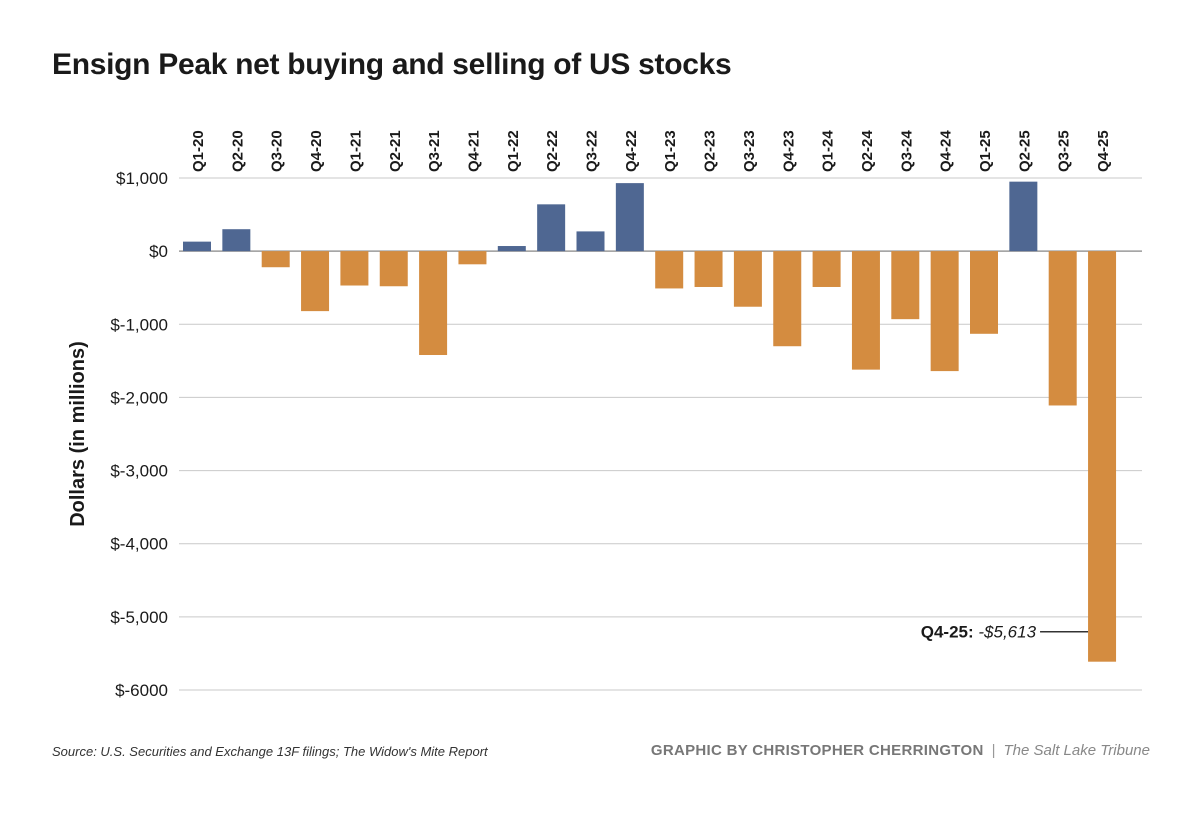 The width and height of the screenshot is (1200, 814). Describe the element at coordinates (867, 151) in the screenshot. I see `x-tick-label: Q2-24` at that location.